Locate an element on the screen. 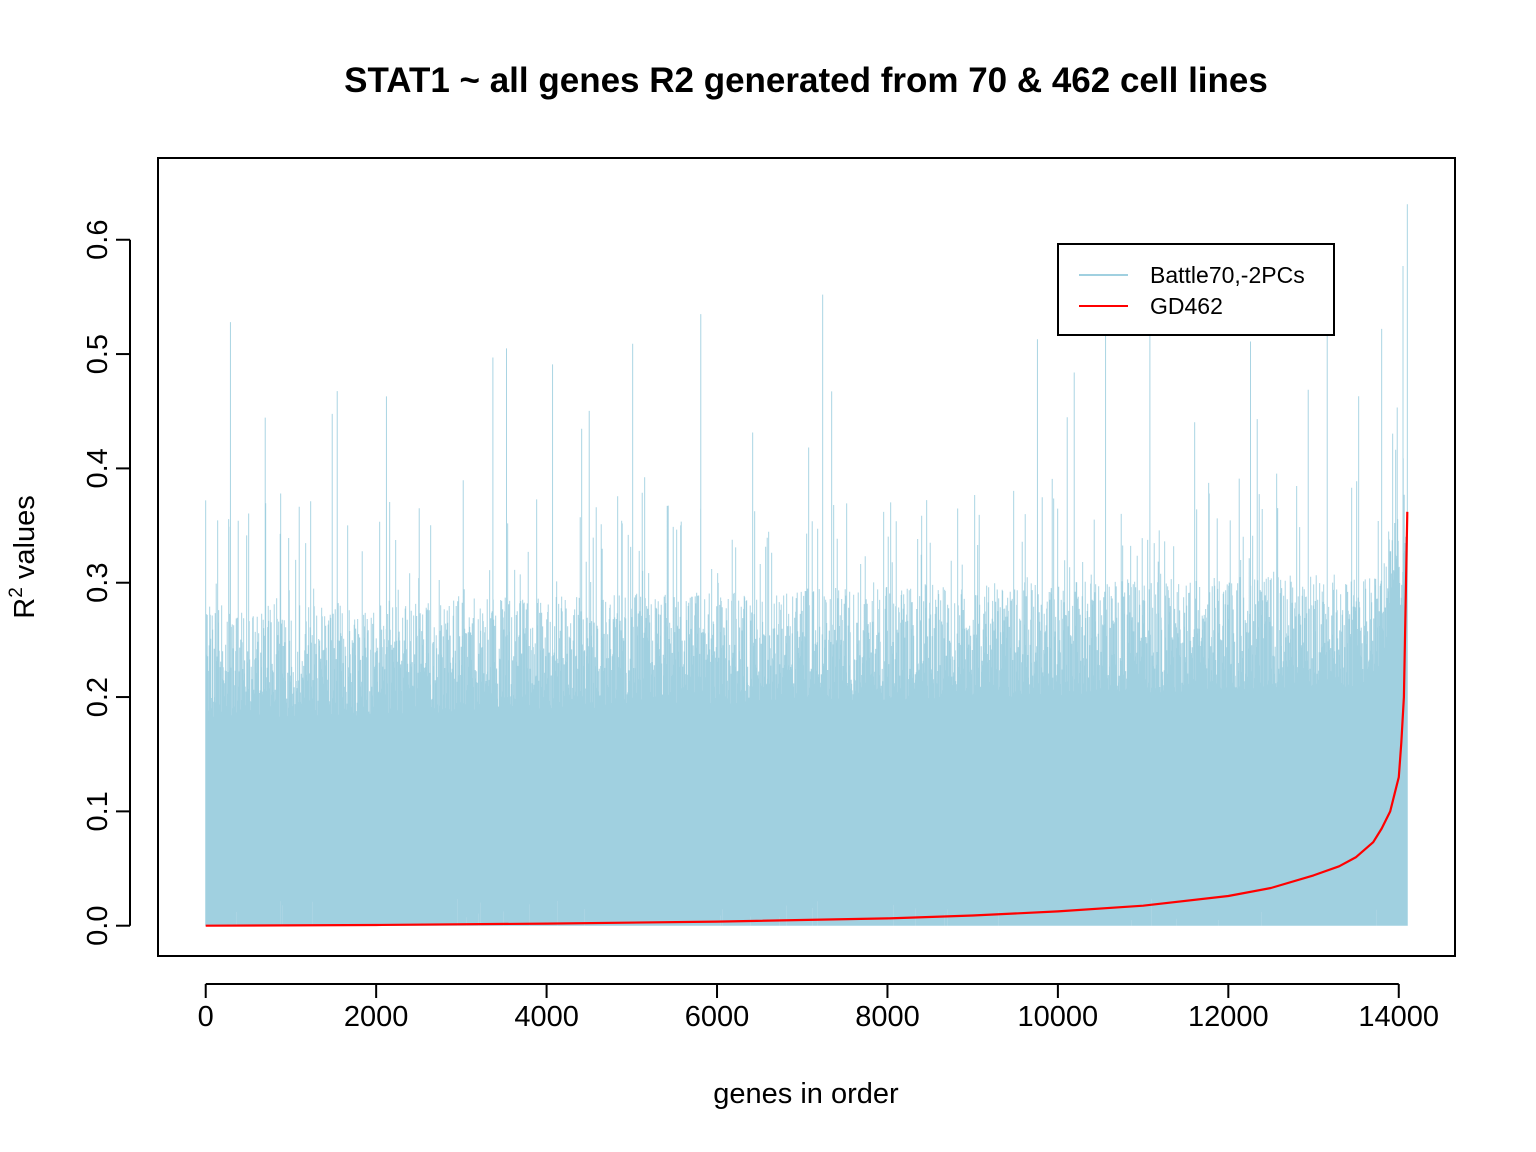 The height and width of the screenshot is (1152, 1536). legend-label-battle70: Battle70,-2PCs is located at coordinates (1227, 275).